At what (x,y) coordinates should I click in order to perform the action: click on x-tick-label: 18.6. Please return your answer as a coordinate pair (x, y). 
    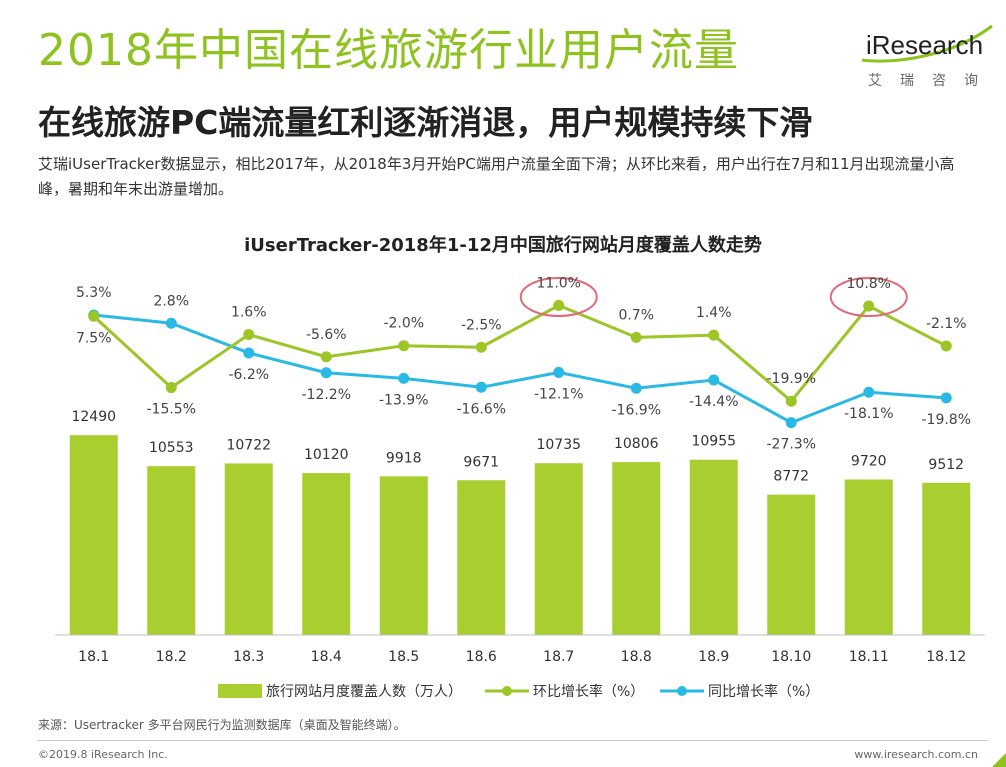
    Looking at the image, I should click on (481, 657).